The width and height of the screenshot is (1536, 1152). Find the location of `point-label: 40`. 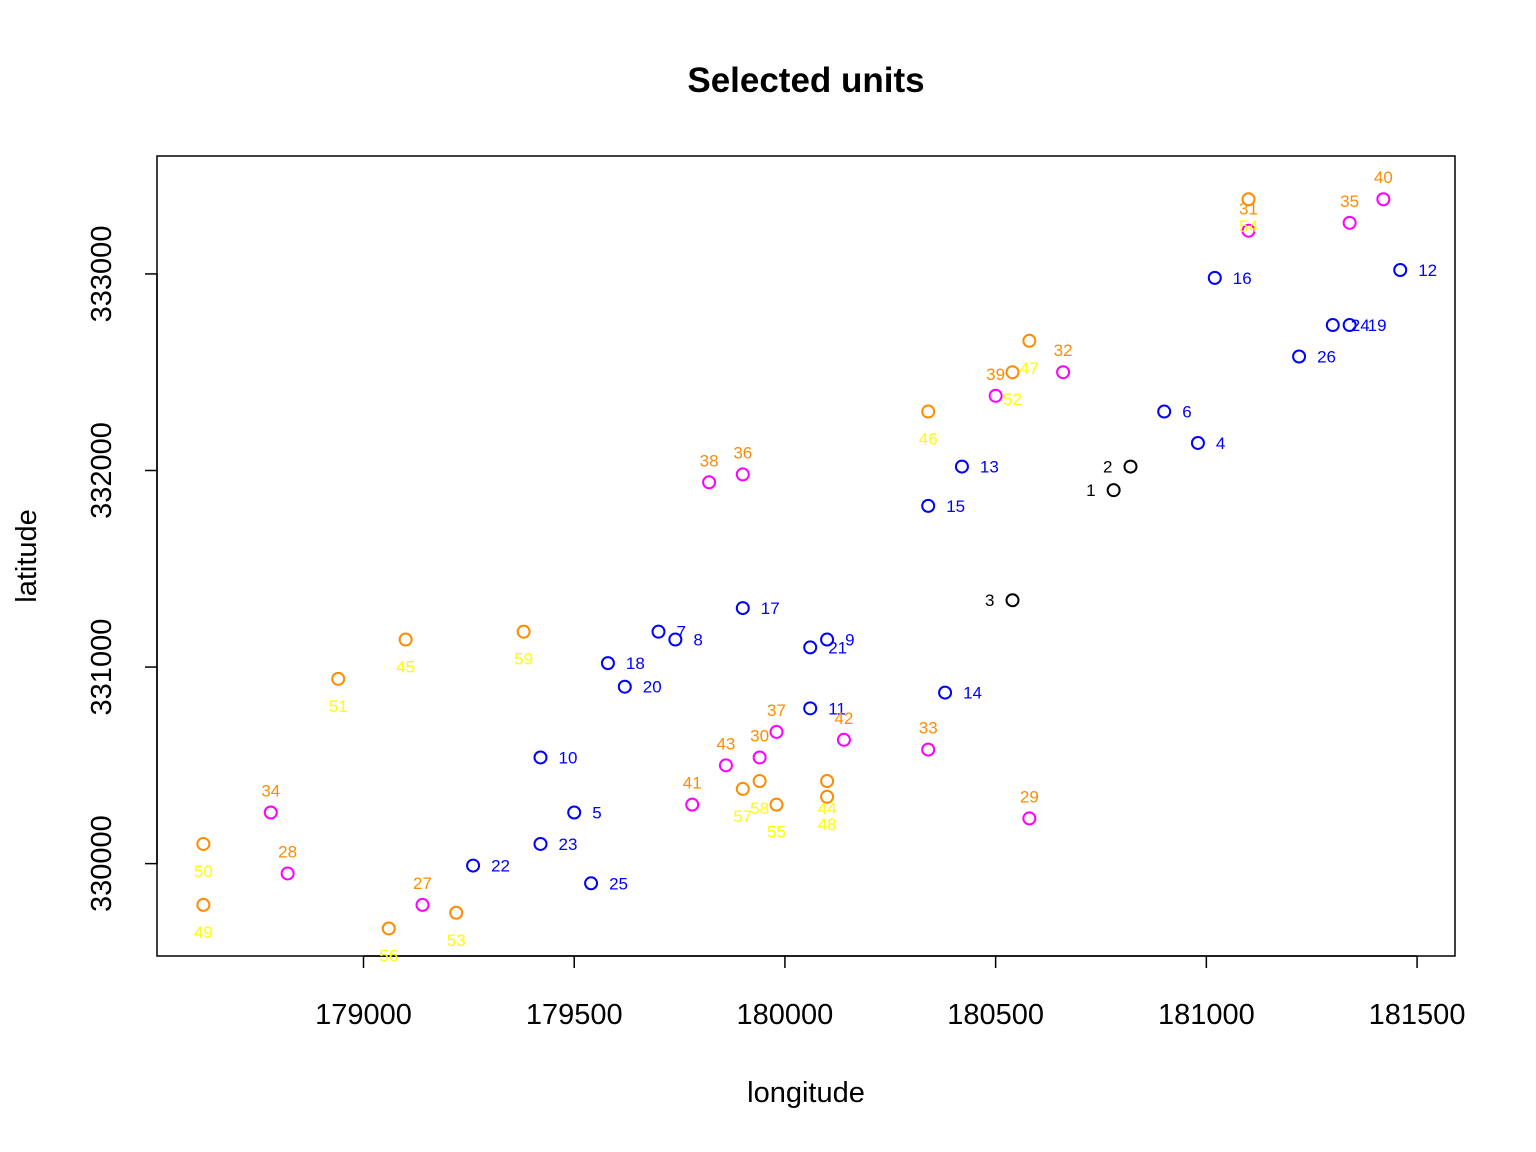

point-label: 40 is located at coordinates (1383, 177).